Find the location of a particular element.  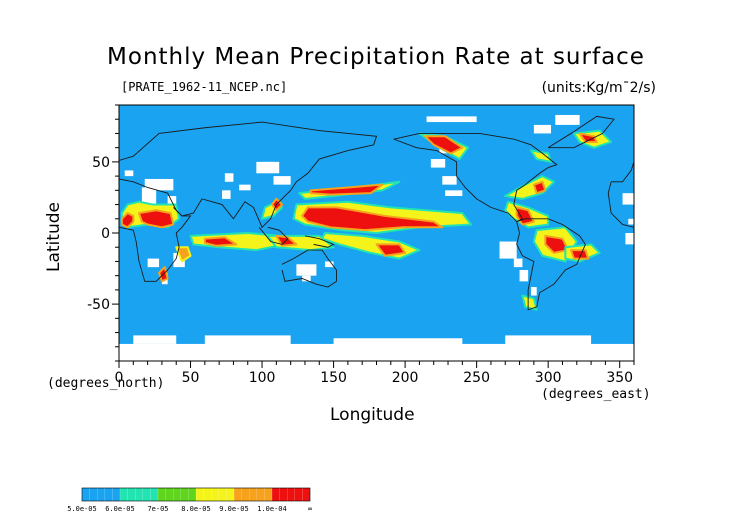

y-axis: 50 0 -50 is located at coordinates (103, 233).